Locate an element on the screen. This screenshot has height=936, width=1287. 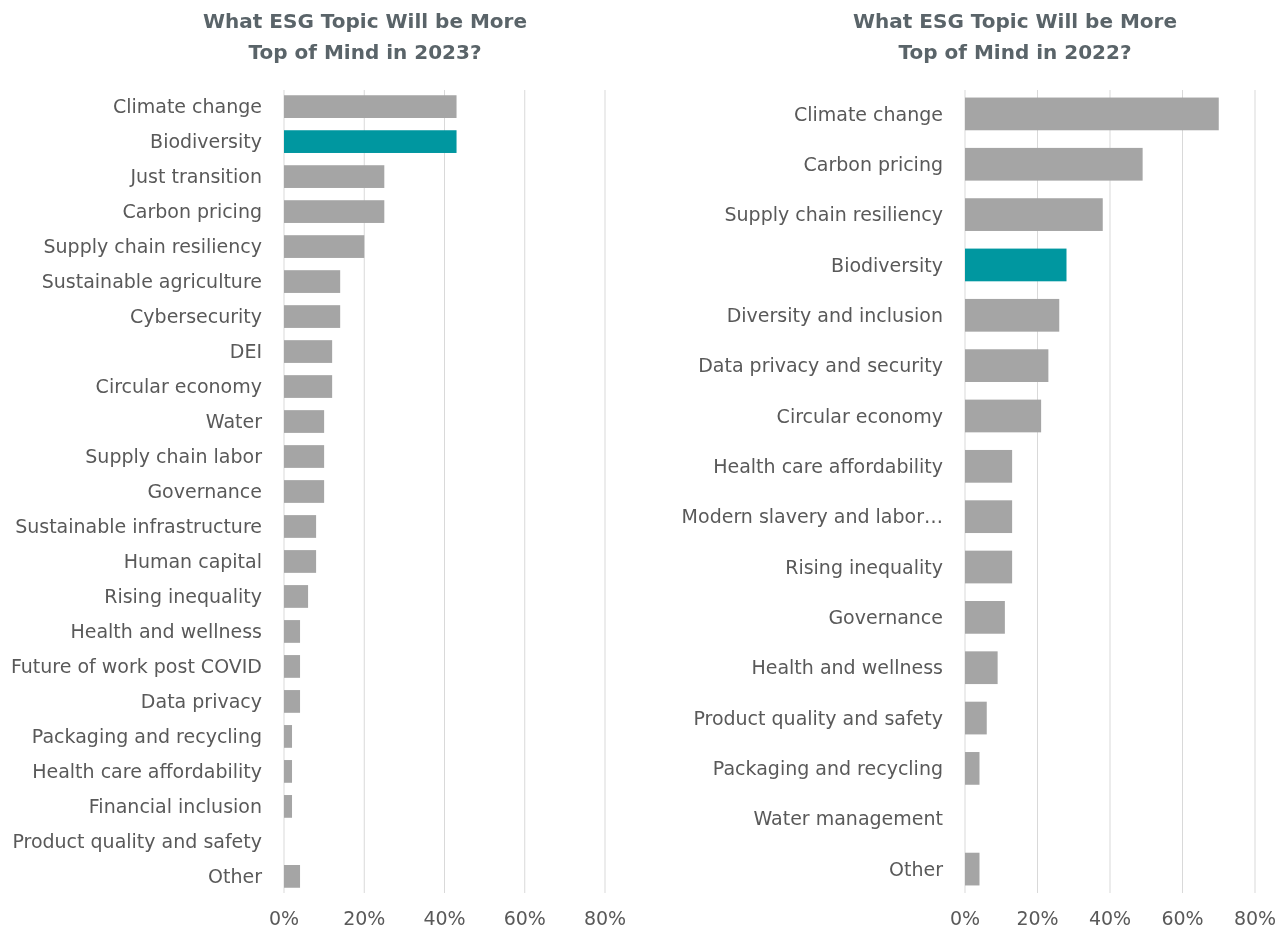
y-tick-label: Water management is located at coordinates (848, 818).